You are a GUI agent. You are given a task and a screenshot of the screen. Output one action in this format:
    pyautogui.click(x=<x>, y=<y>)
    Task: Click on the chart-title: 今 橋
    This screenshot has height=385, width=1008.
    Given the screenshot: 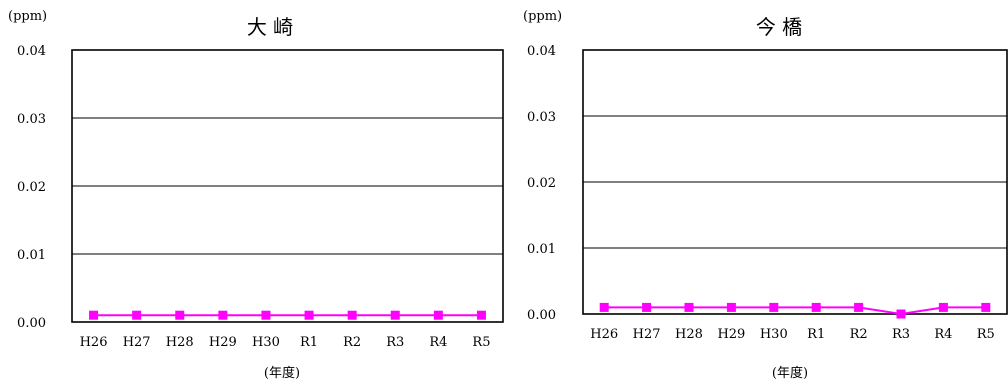 What is the action you would take?
    pyautogui.click(x=779, y=27)
    